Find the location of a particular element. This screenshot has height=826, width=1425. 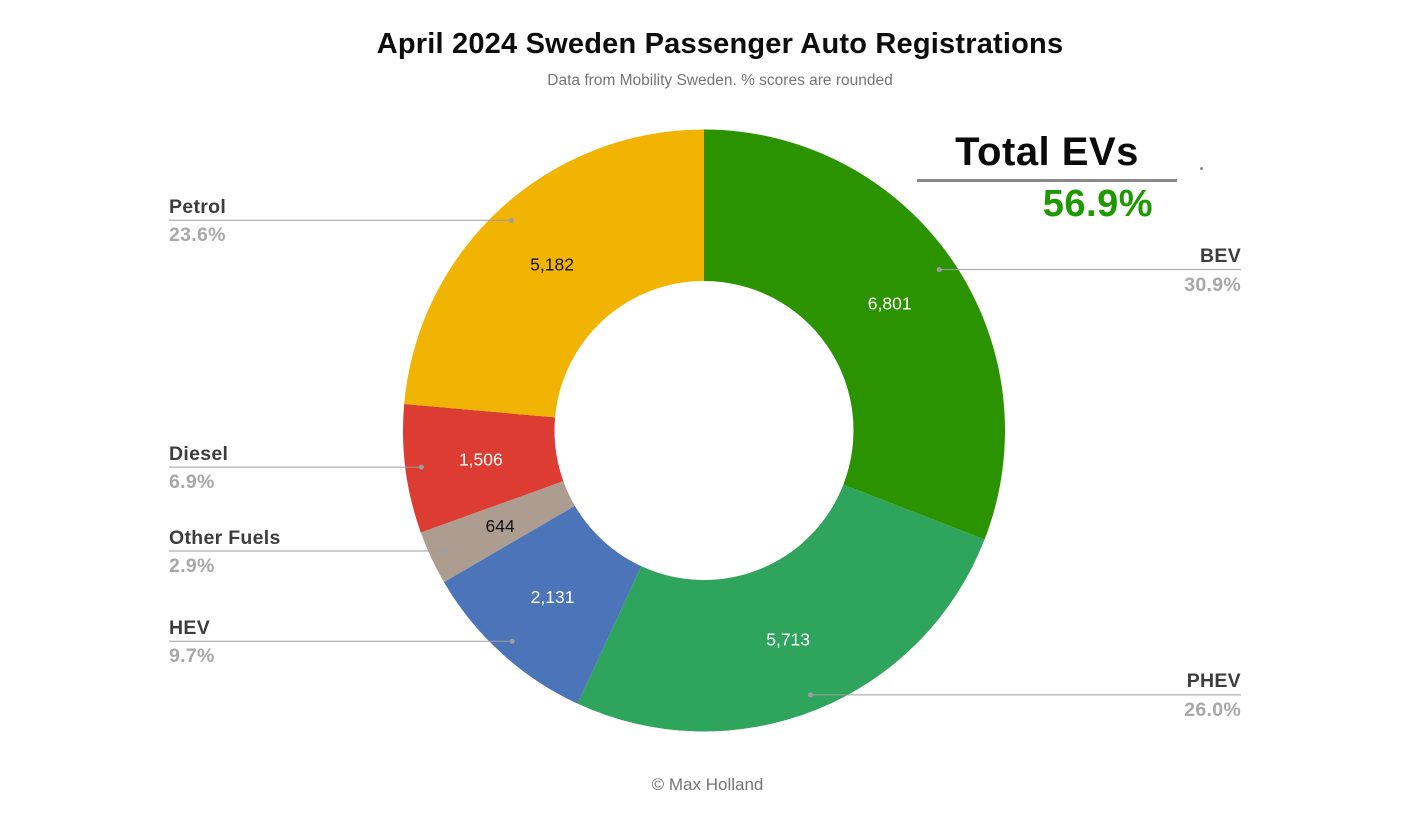

decorative-dot is located at coordinates (1201, 168).